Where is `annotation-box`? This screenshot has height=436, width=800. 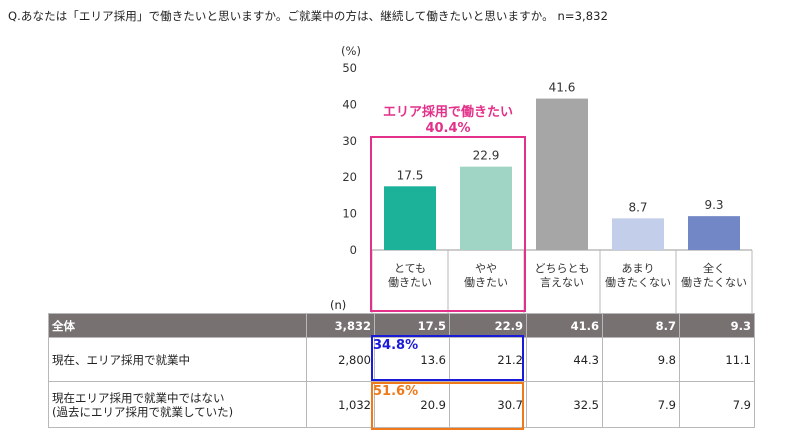
annotation-box is located at coordinates (448, 224).